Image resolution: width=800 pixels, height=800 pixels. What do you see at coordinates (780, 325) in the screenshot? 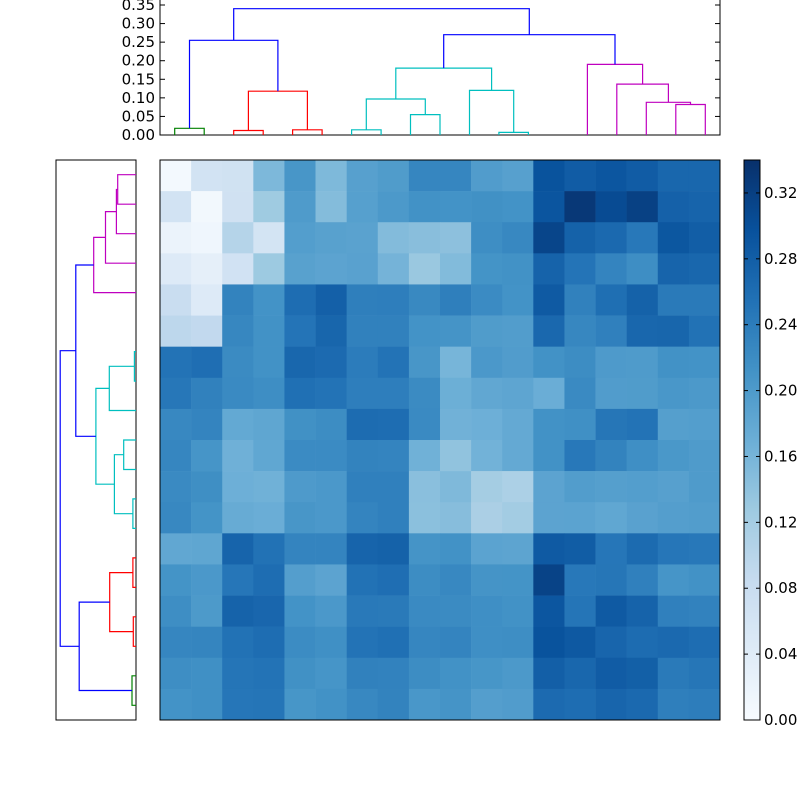
I see `colorbar-tick-label: 0.24` at bounding box center [780, 325].